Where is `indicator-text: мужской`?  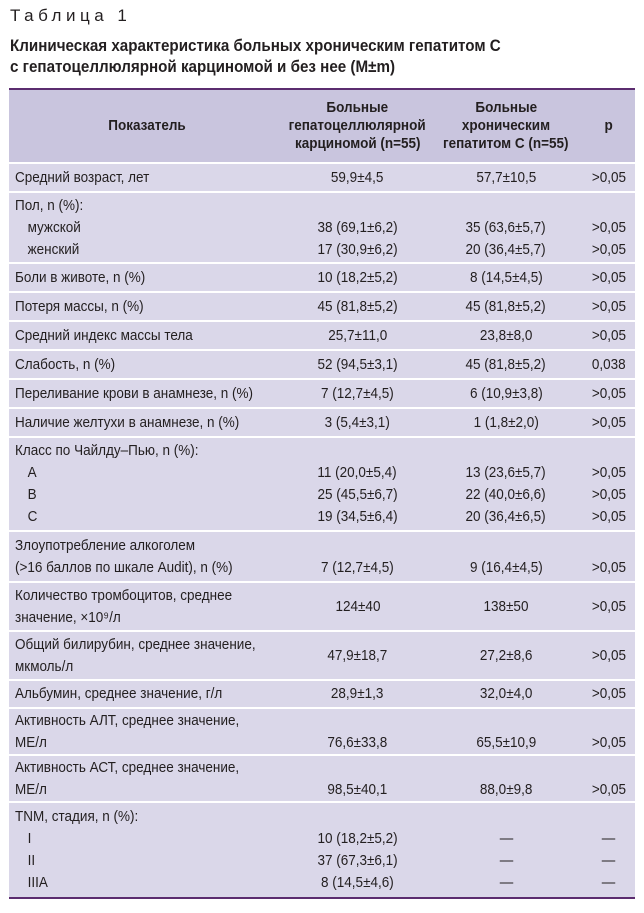 indicator-text: мужской is located at coordinates (54, 227).